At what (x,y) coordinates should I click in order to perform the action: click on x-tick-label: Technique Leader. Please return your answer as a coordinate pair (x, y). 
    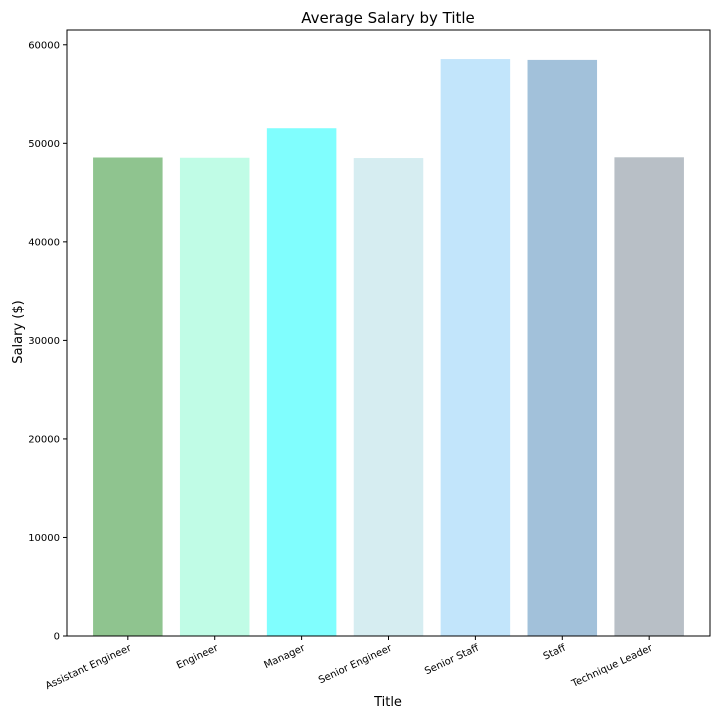
    Looking at the image, I should click on (612, 666).